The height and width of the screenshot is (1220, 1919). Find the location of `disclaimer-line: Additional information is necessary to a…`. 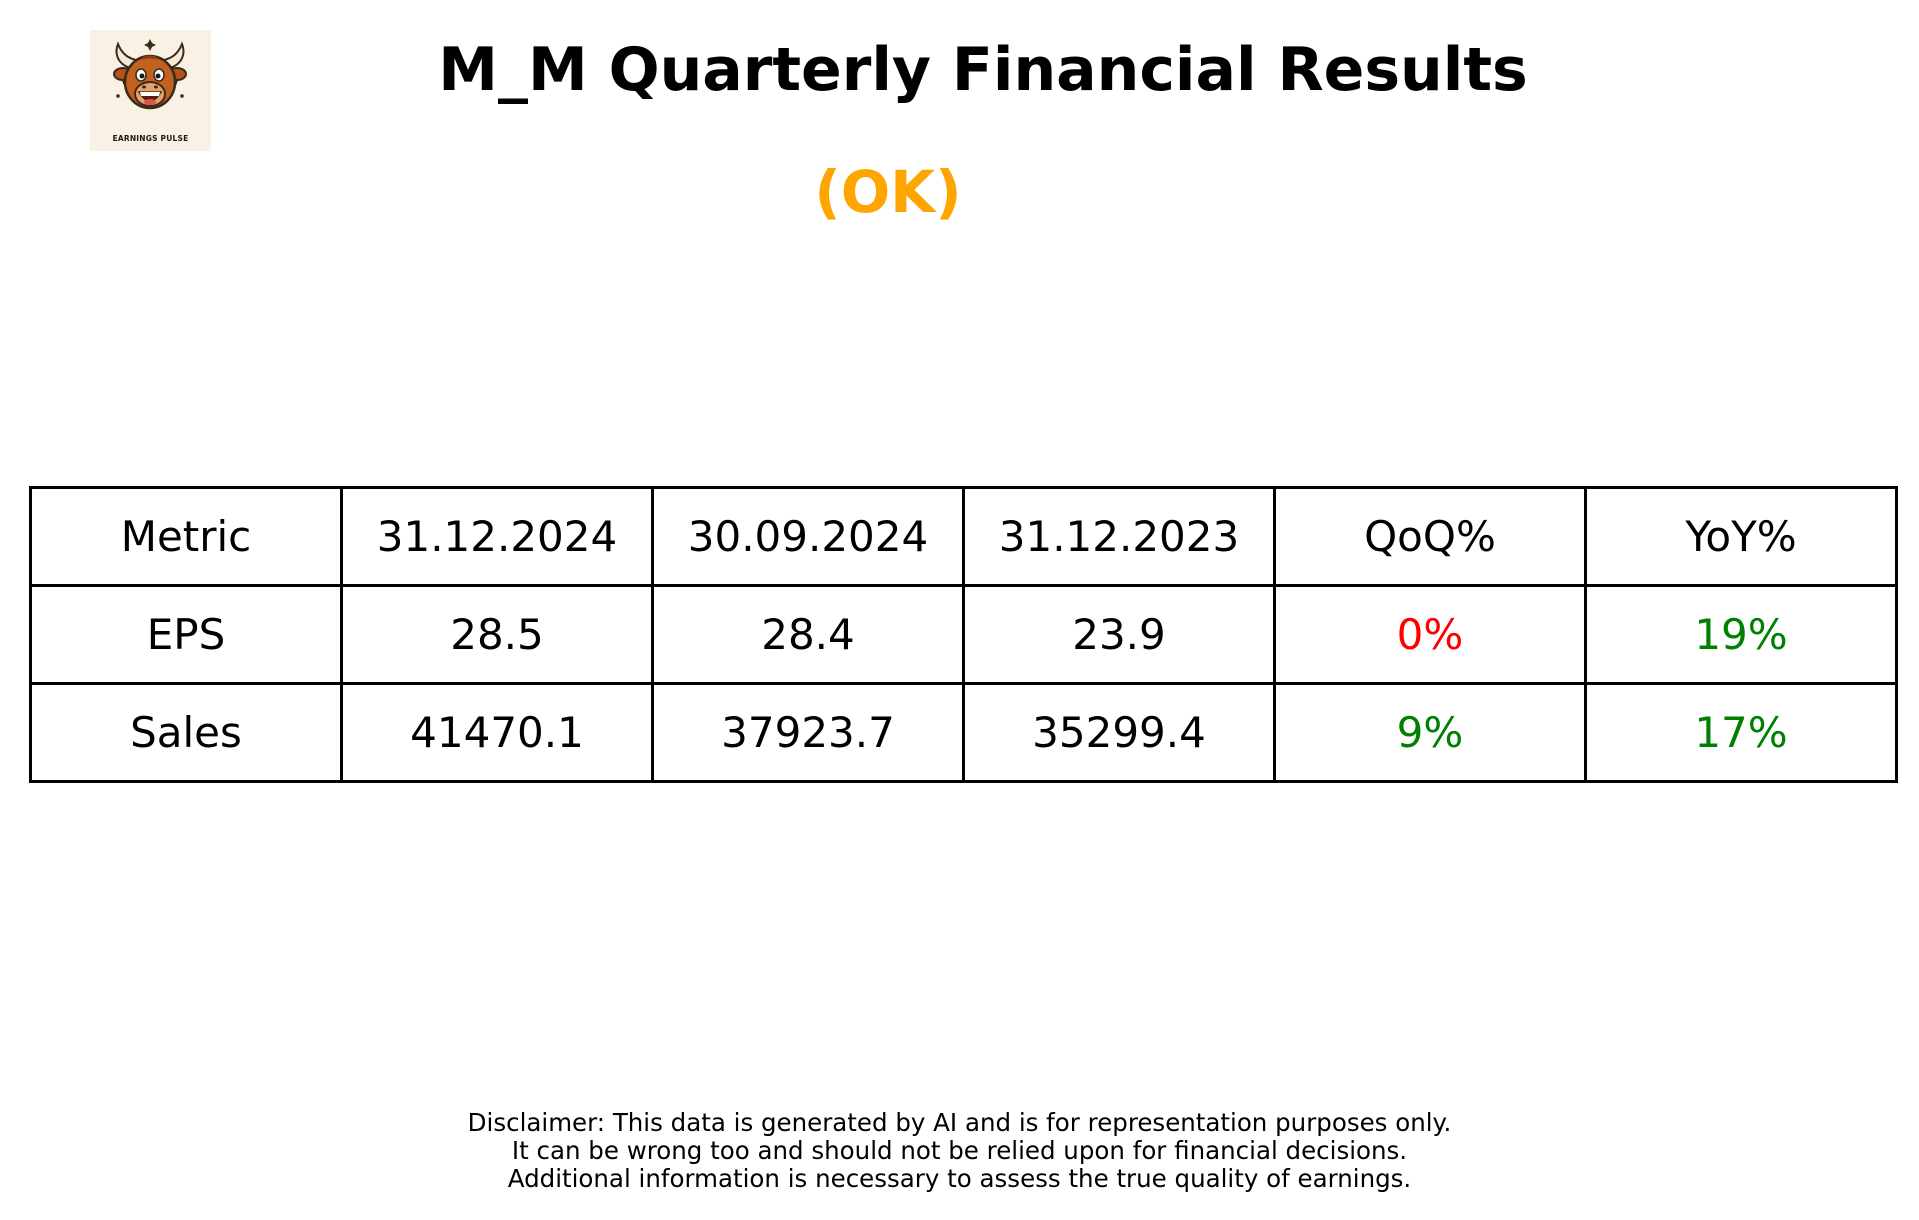

disclaimer-line: Additional information is necessary to a… is located at coordinates (959, 1178).